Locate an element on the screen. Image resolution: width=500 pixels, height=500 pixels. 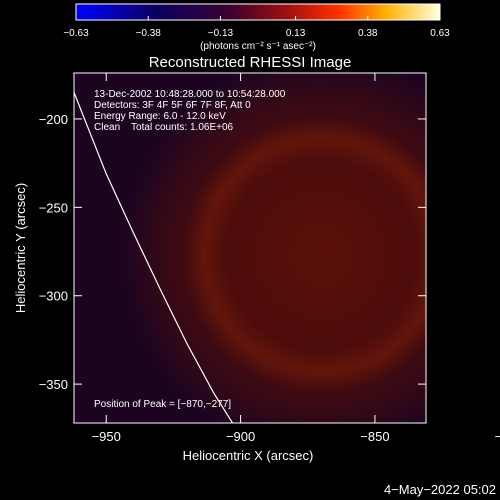
annotation-time-range: 13-Dec-2002 10:48:28.000 to 10:54:28.000 is located at coordinates (190, 94).